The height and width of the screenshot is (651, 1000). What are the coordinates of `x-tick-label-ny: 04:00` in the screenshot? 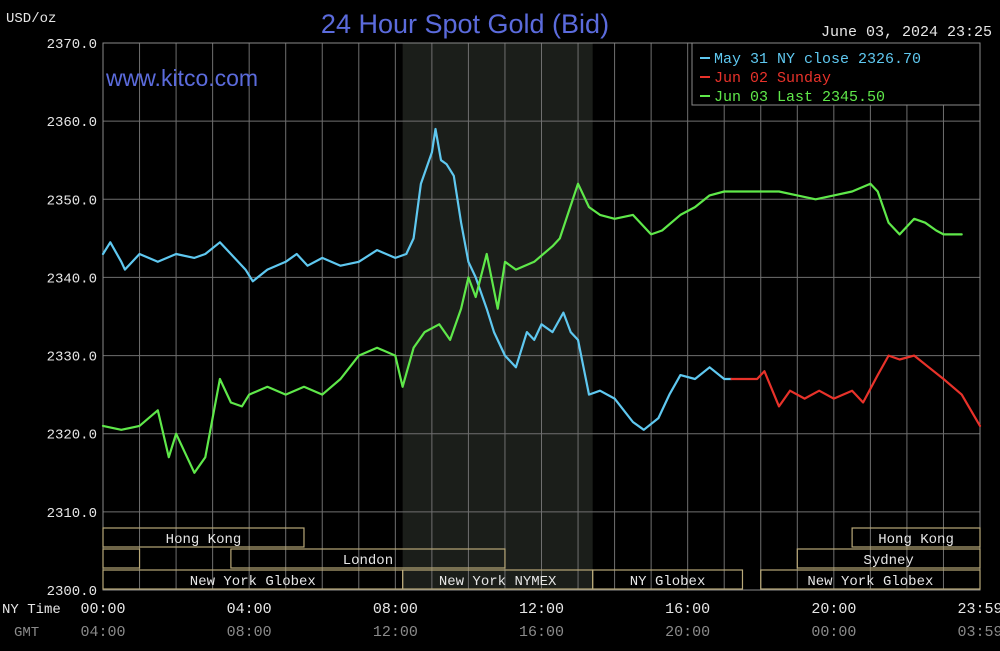 It's located at (249, 609).